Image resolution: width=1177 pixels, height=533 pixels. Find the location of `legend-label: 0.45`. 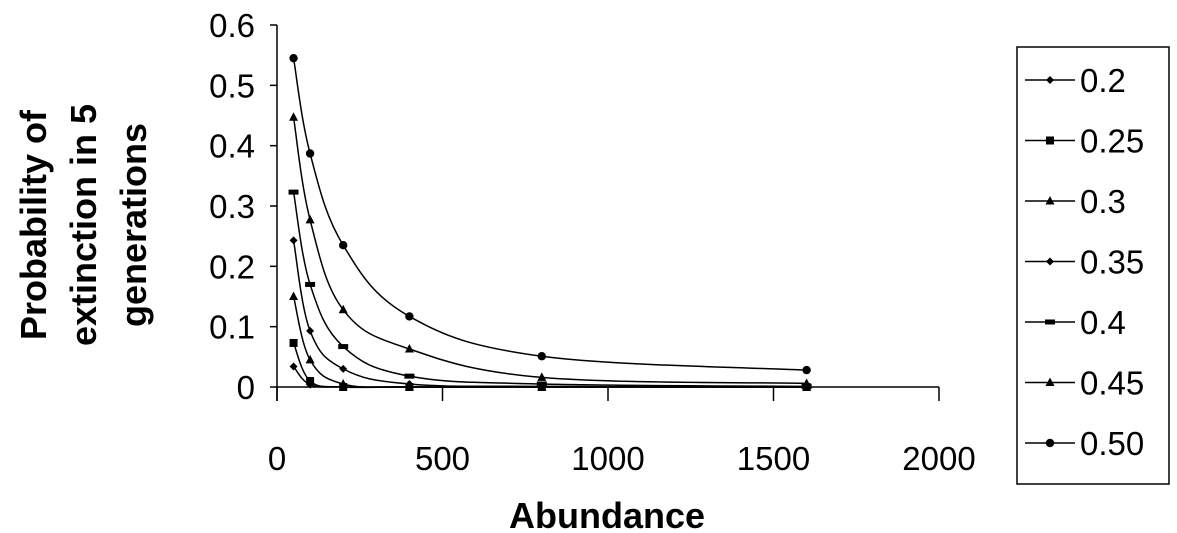

legend-label: 0.45 is located at coordinates (1112, 383).